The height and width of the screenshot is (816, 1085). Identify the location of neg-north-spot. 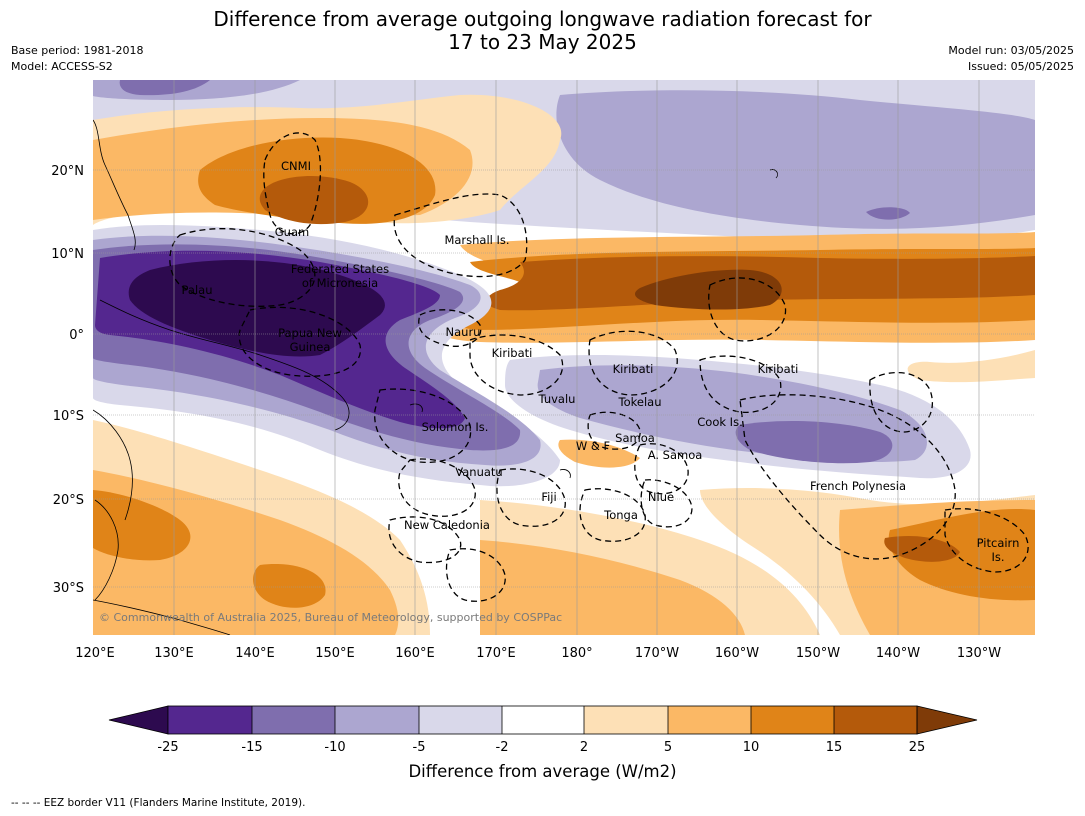
(888, 213).